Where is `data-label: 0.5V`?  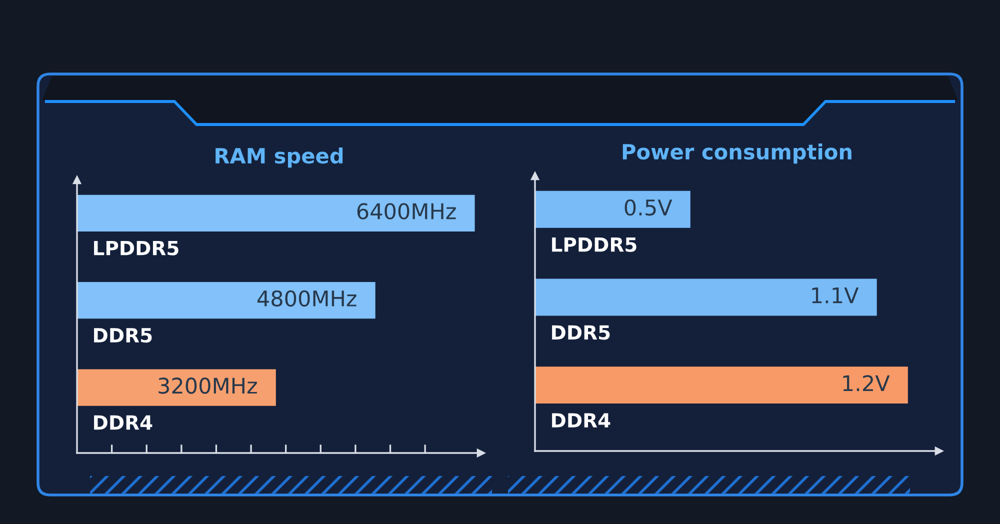 data-label: 0.5V is located at coordinates (648, 207).